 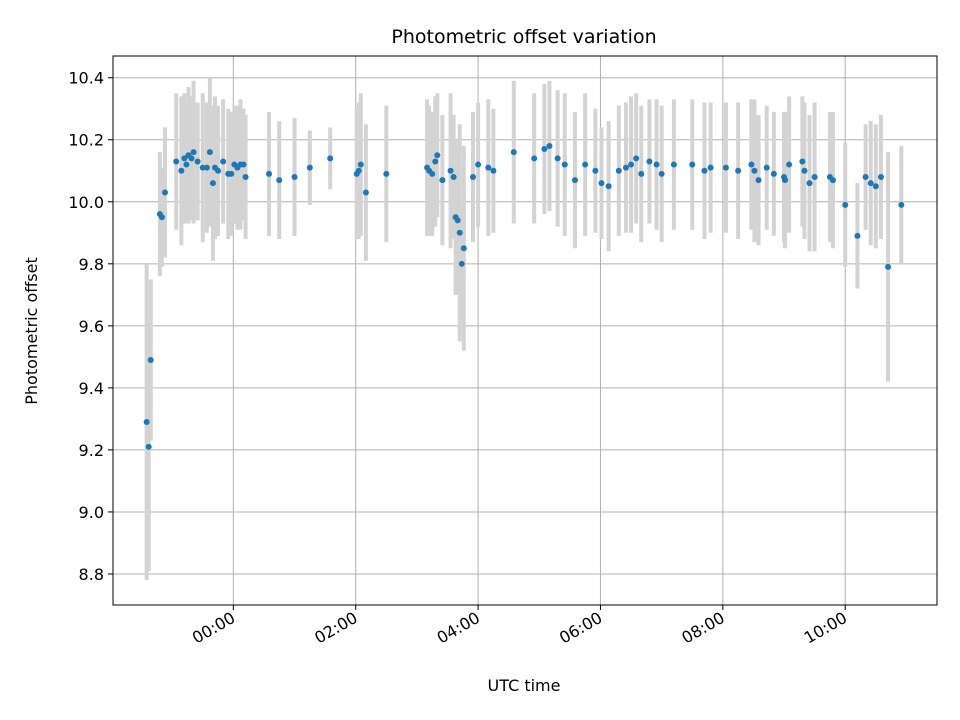 What do you see at coordinates (580, 628) in the screenshot?
I see `x-tick-label: 06:00` at bounding box center [580, 628].